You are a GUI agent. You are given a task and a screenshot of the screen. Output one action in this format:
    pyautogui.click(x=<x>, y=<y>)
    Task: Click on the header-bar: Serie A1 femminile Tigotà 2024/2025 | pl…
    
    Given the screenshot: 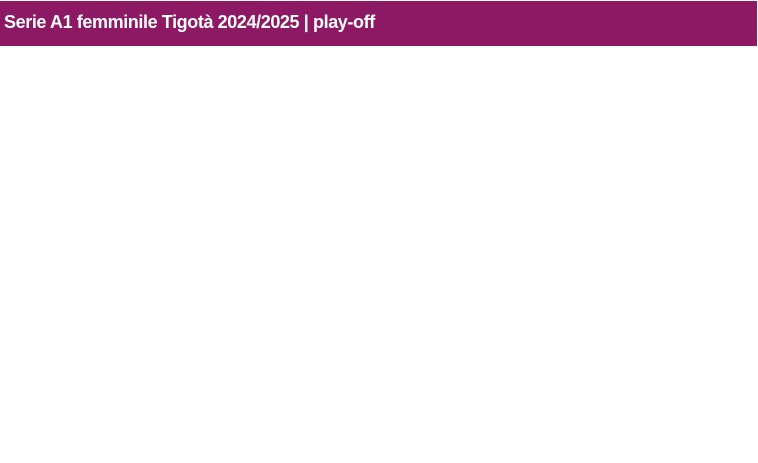 What is the action you would take?
    pyautogui.click(x=378, y=23)
    